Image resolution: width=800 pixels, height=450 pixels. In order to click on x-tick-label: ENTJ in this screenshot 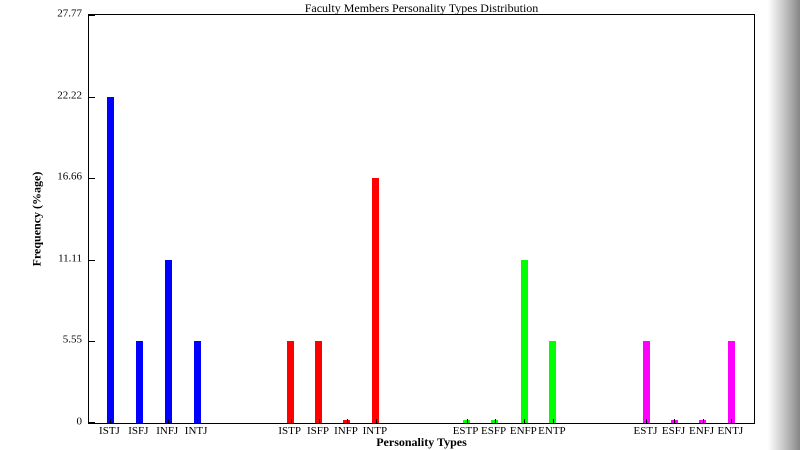, I will do `click(730, 431)`.